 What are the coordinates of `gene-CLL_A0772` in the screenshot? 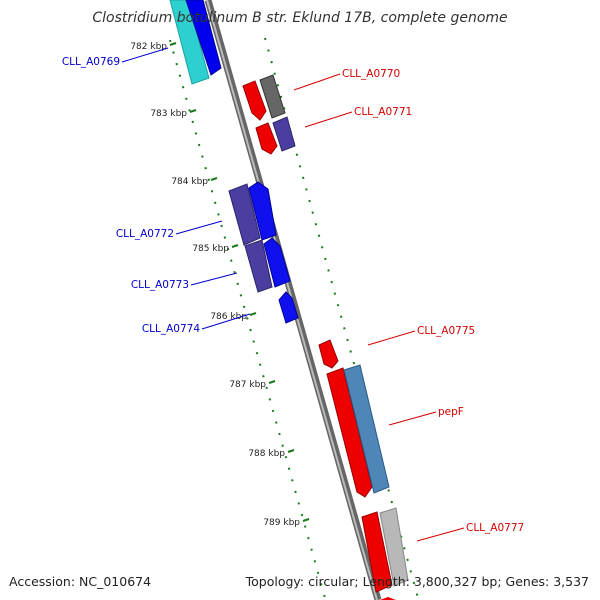 It's located at (252, 213).